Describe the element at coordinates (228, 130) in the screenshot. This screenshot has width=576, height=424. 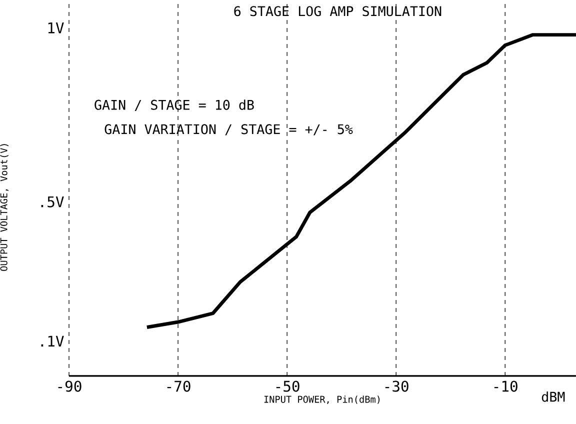
I see `annotation: GAIN VARIATION / STAGE = +/- 5%` at that location.